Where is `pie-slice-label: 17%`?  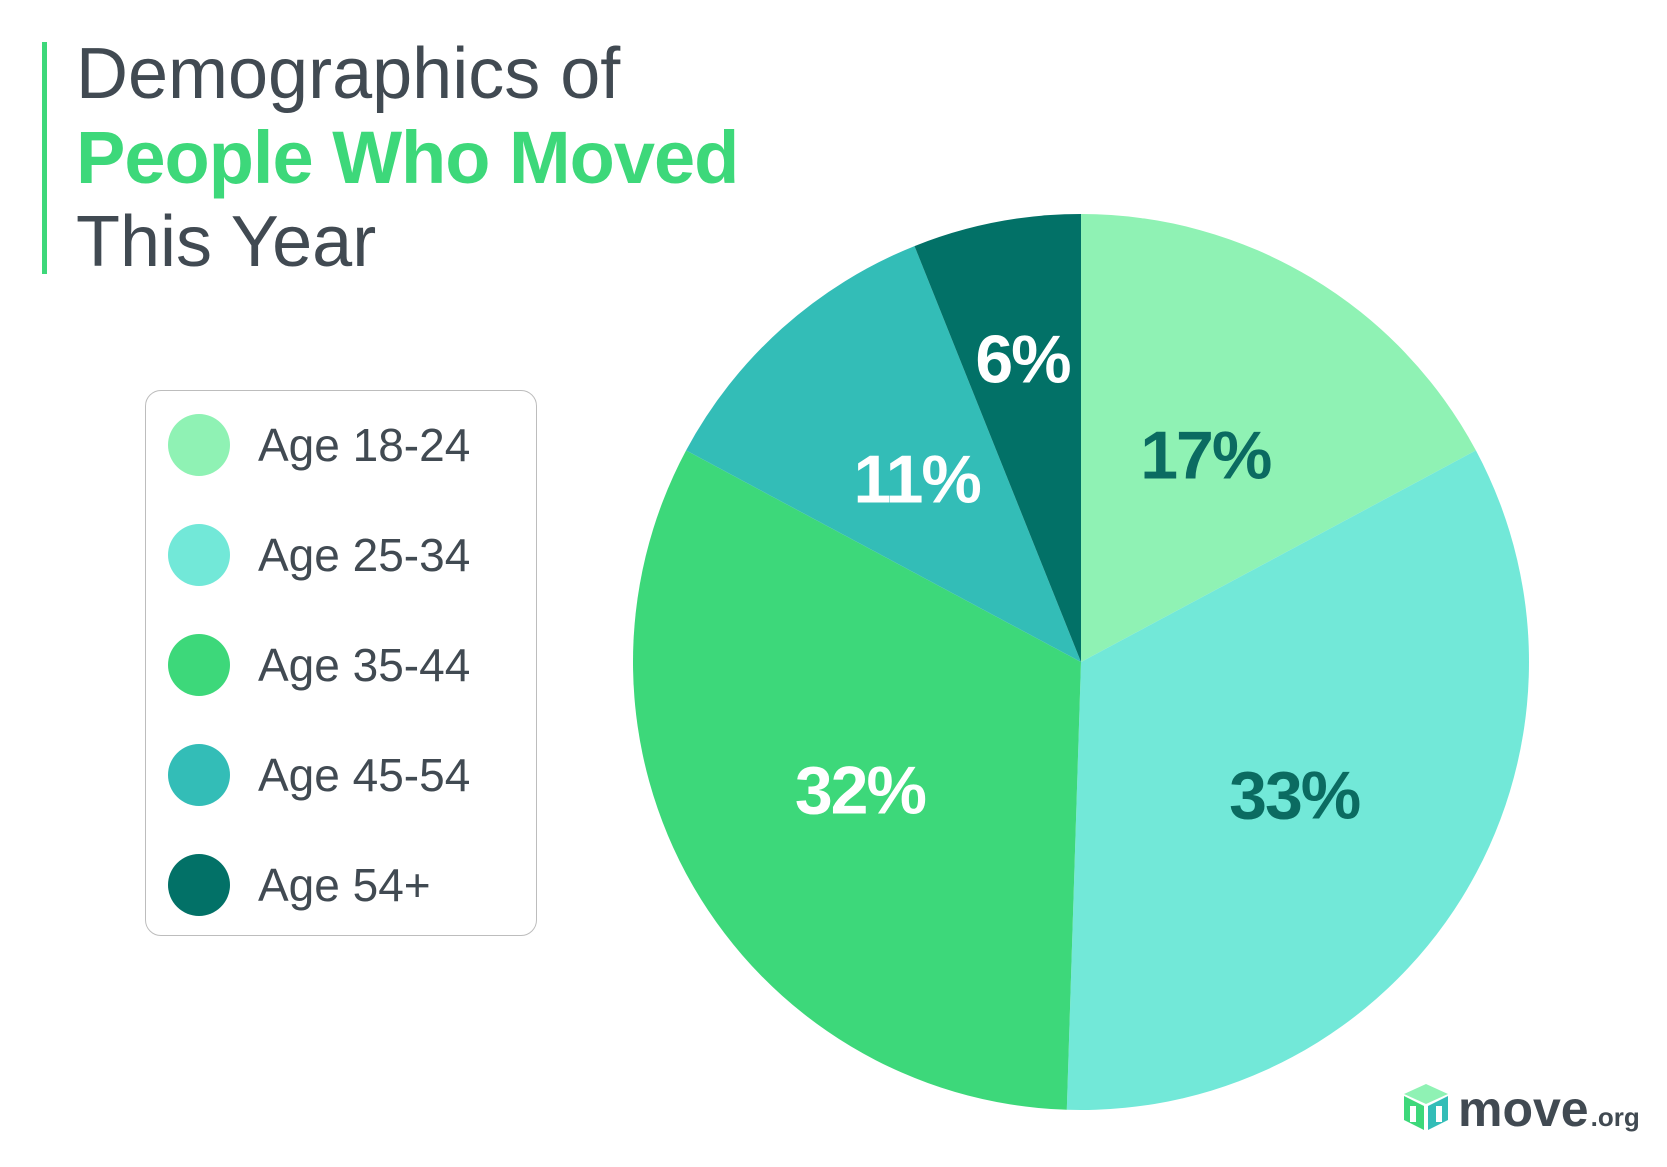
pie-slice-label: 17% is located at coordinates (1205, 455).